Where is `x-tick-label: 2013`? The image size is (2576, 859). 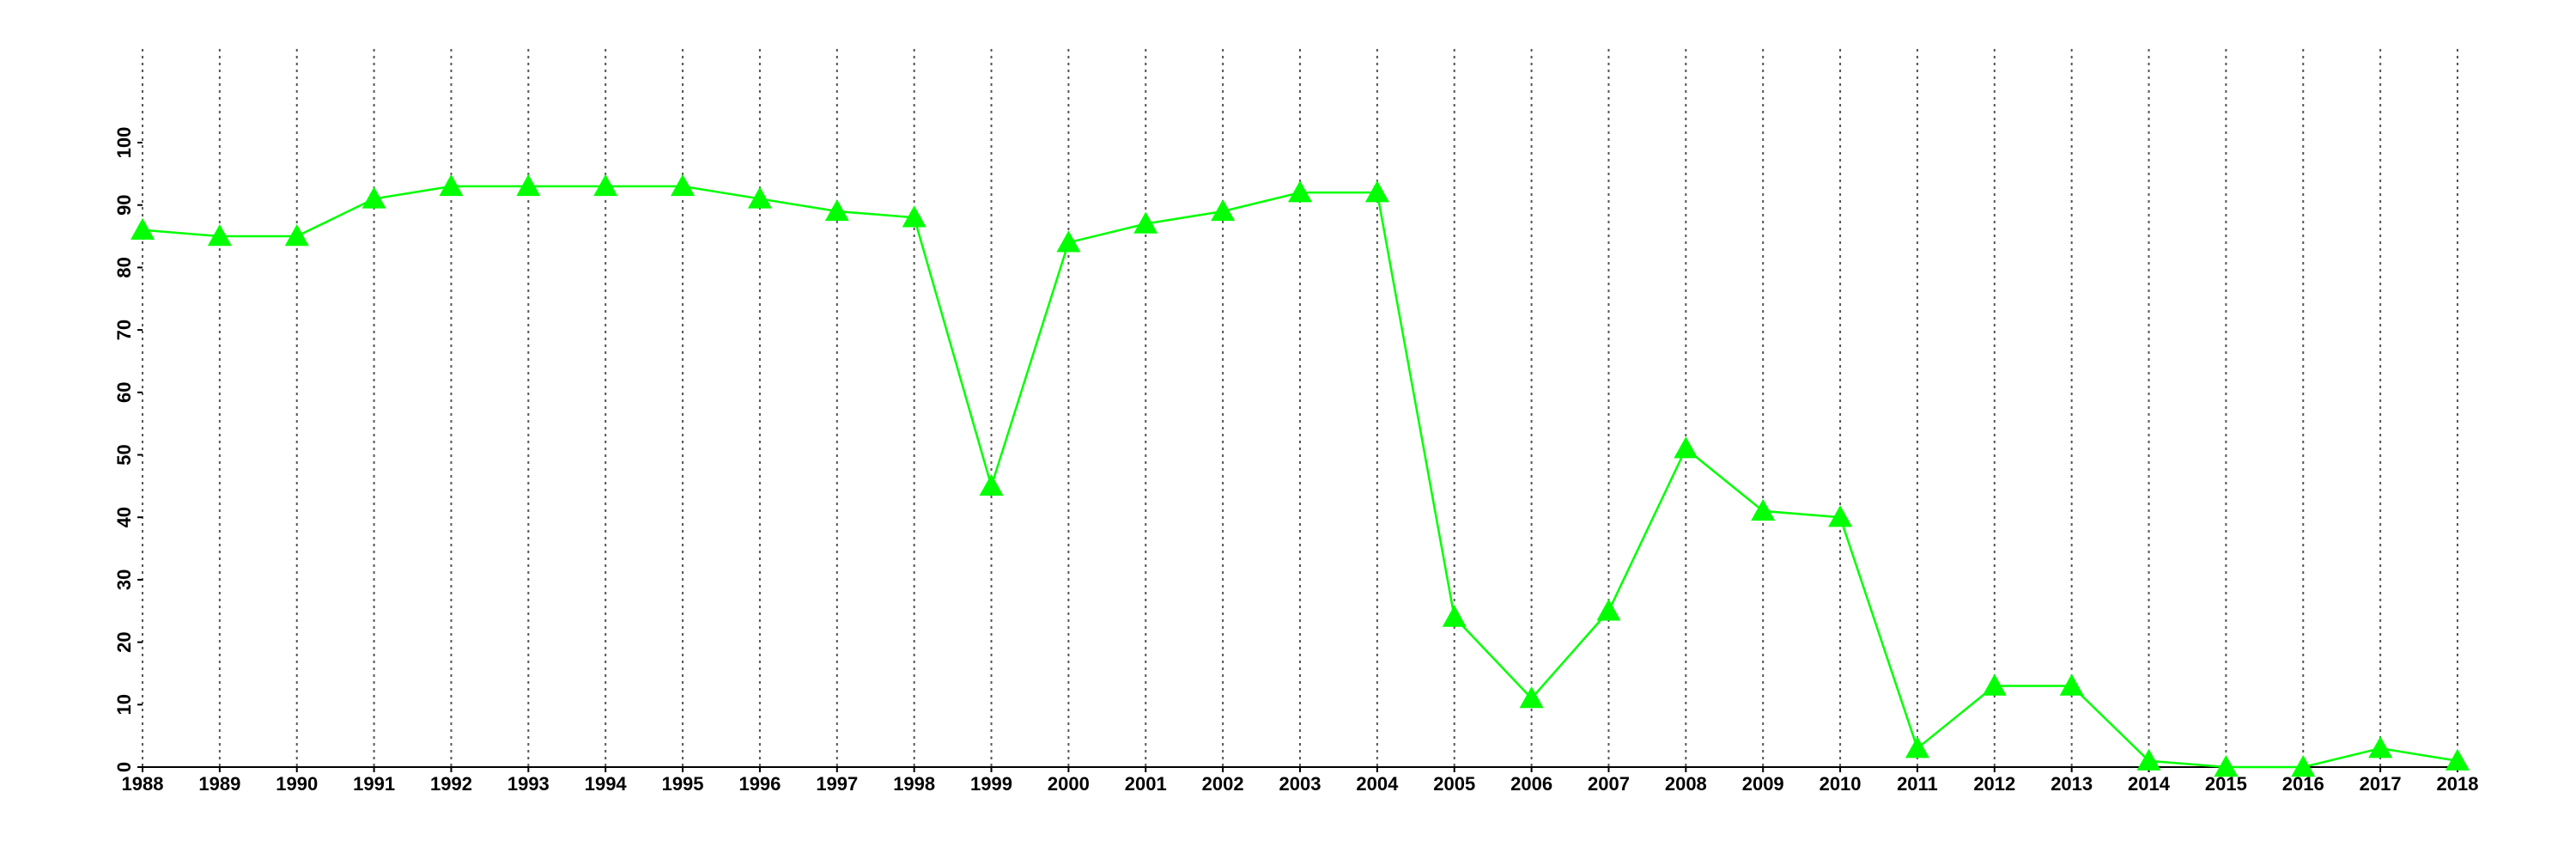
x-tick-label: 2013 is located at coordinates (2071, 784).